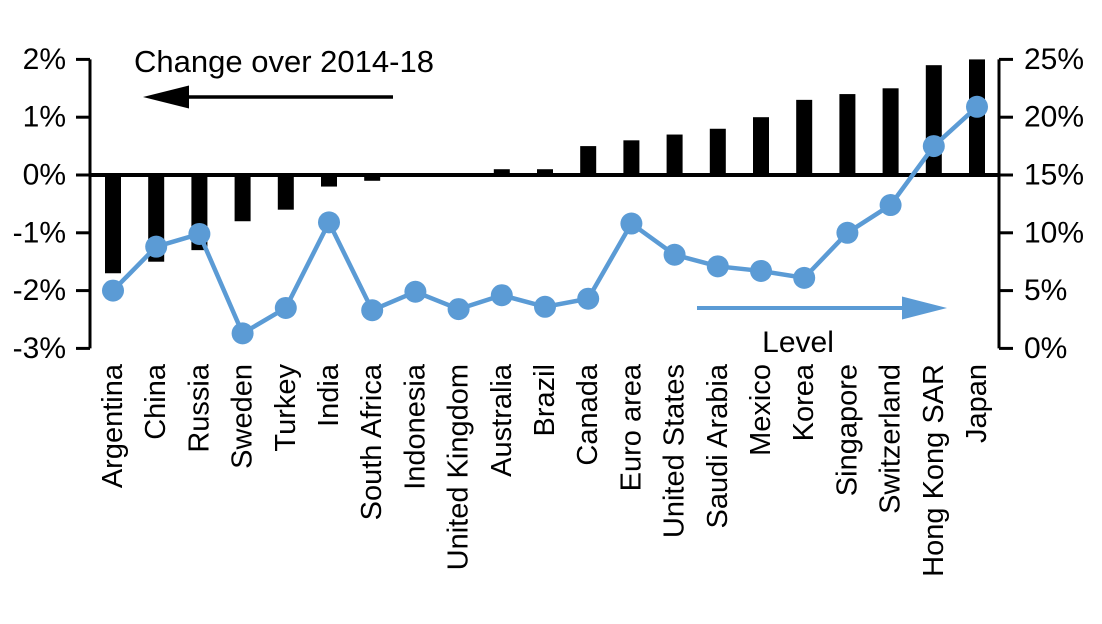 Image resolution: width=1102 pixels, height=624 pixels. What do you see at coordinates (39, 232) in the screenshot?
I see `left-axis-tick-label: -1%` at bounding box center [39, 232].